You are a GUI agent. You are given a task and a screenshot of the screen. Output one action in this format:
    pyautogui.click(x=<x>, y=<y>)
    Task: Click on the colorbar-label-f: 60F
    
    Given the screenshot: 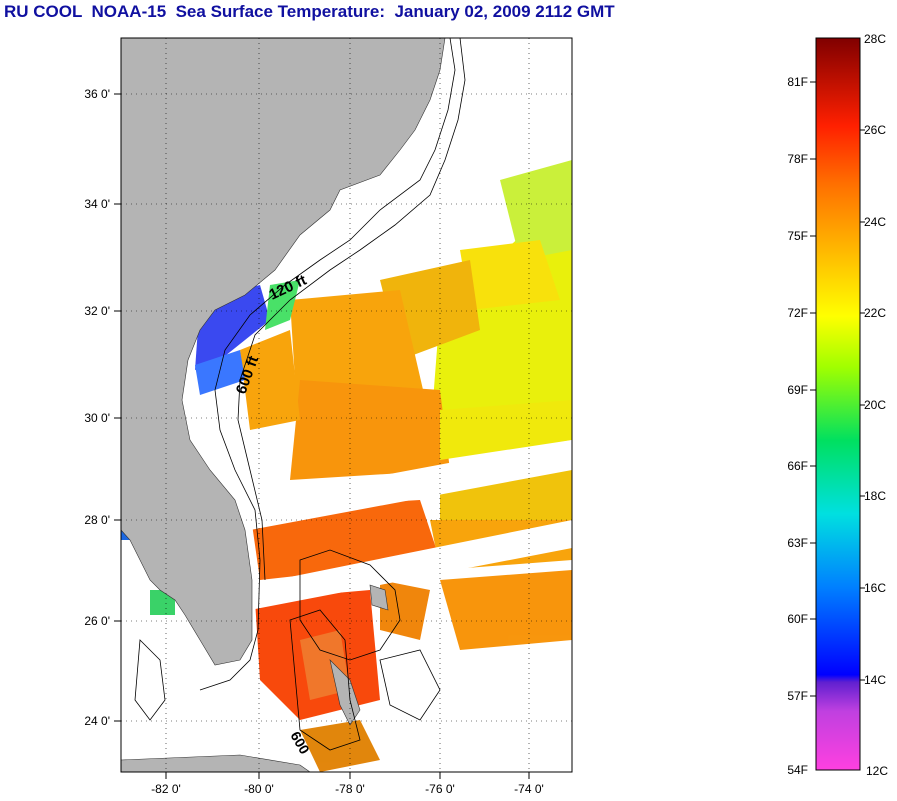 What is the action you would take?
    pyautogui.click(x=797, y=619)
    